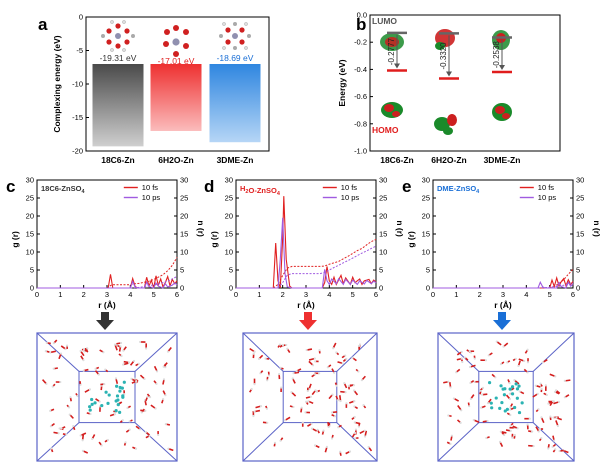 This screenshot has width=600, height=467. What do you see at coordinates (176, 61) in the screenshot?
I see `panel-a-value-label: -17.01 eV` at bounding box center [176, 61].